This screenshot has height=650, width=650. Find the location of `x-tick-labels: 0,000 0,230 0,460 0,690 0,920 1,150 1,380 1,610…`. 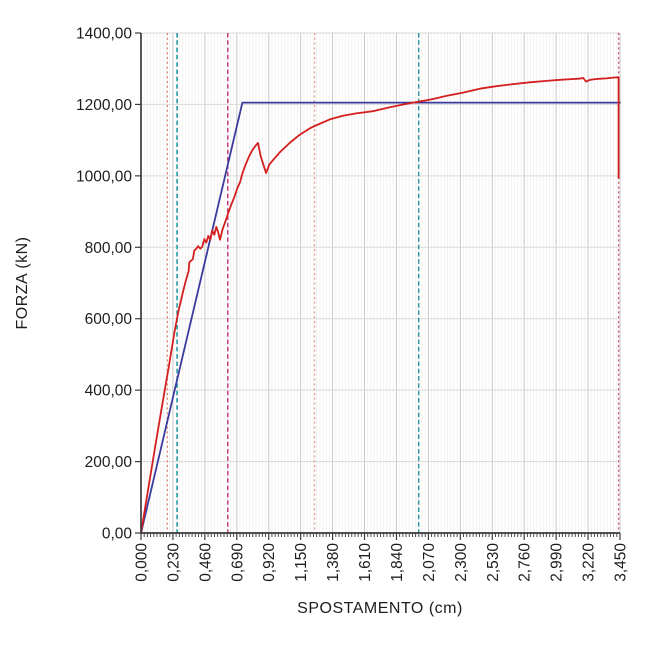

x-tick-labels: 0,000 0,230 0,460 0,690 0,920 1,150 1,380 1,610… is located at coordinates (382, 562).